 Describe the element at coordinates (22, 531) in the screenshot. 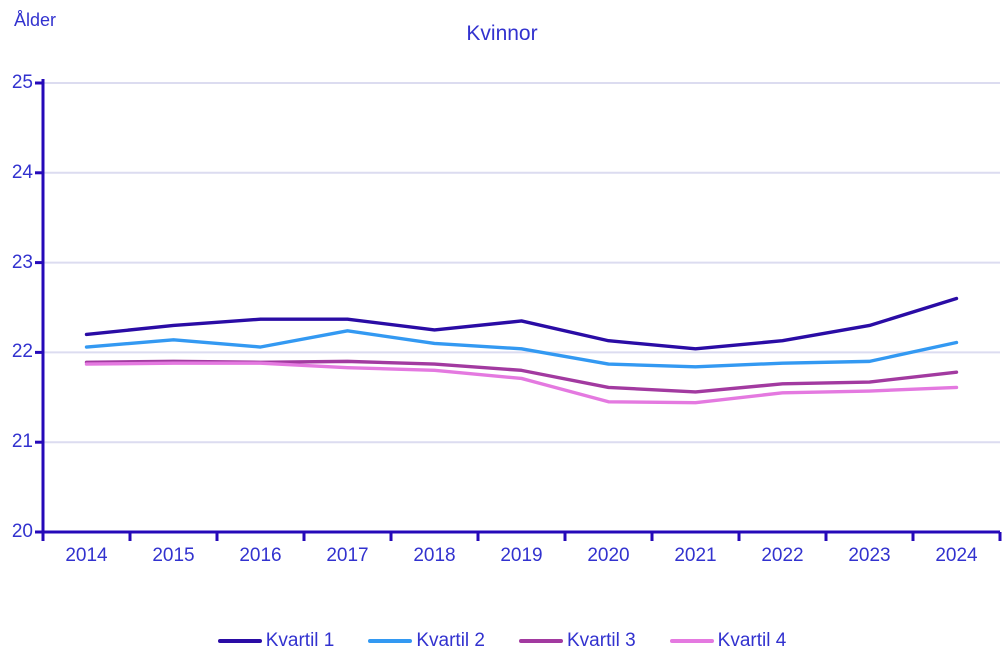

I see `y-tick-label: 20` at that location.